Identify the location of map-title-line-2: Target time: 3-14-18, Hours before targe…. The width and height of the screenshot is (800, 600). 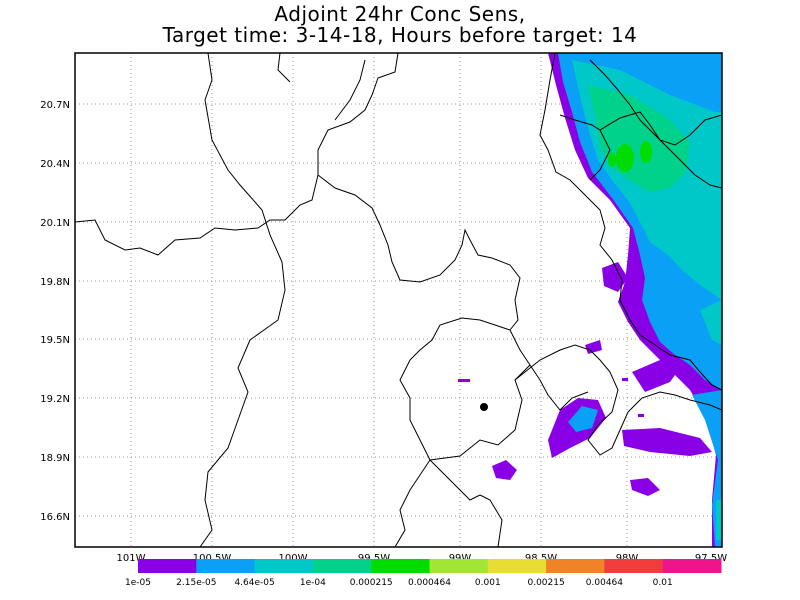
(400, 35).